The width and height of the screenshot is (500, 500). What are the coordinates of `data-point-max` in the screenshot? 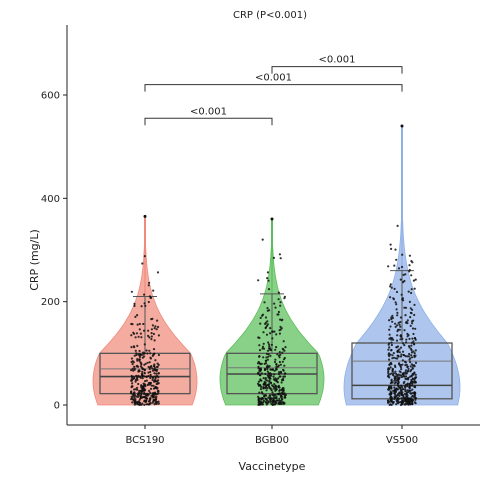 It's located at (145, 216).